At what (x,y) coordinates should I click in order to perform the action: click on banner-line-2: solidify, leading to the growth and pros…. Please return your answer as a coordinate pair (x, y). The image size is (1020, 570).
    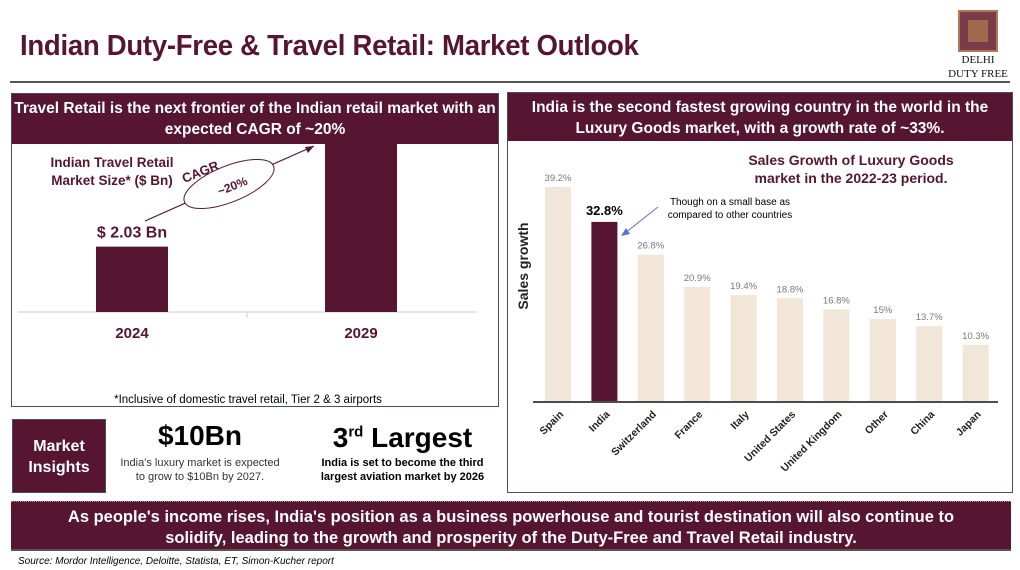
    Looking at the image, I should click on (511, 538).